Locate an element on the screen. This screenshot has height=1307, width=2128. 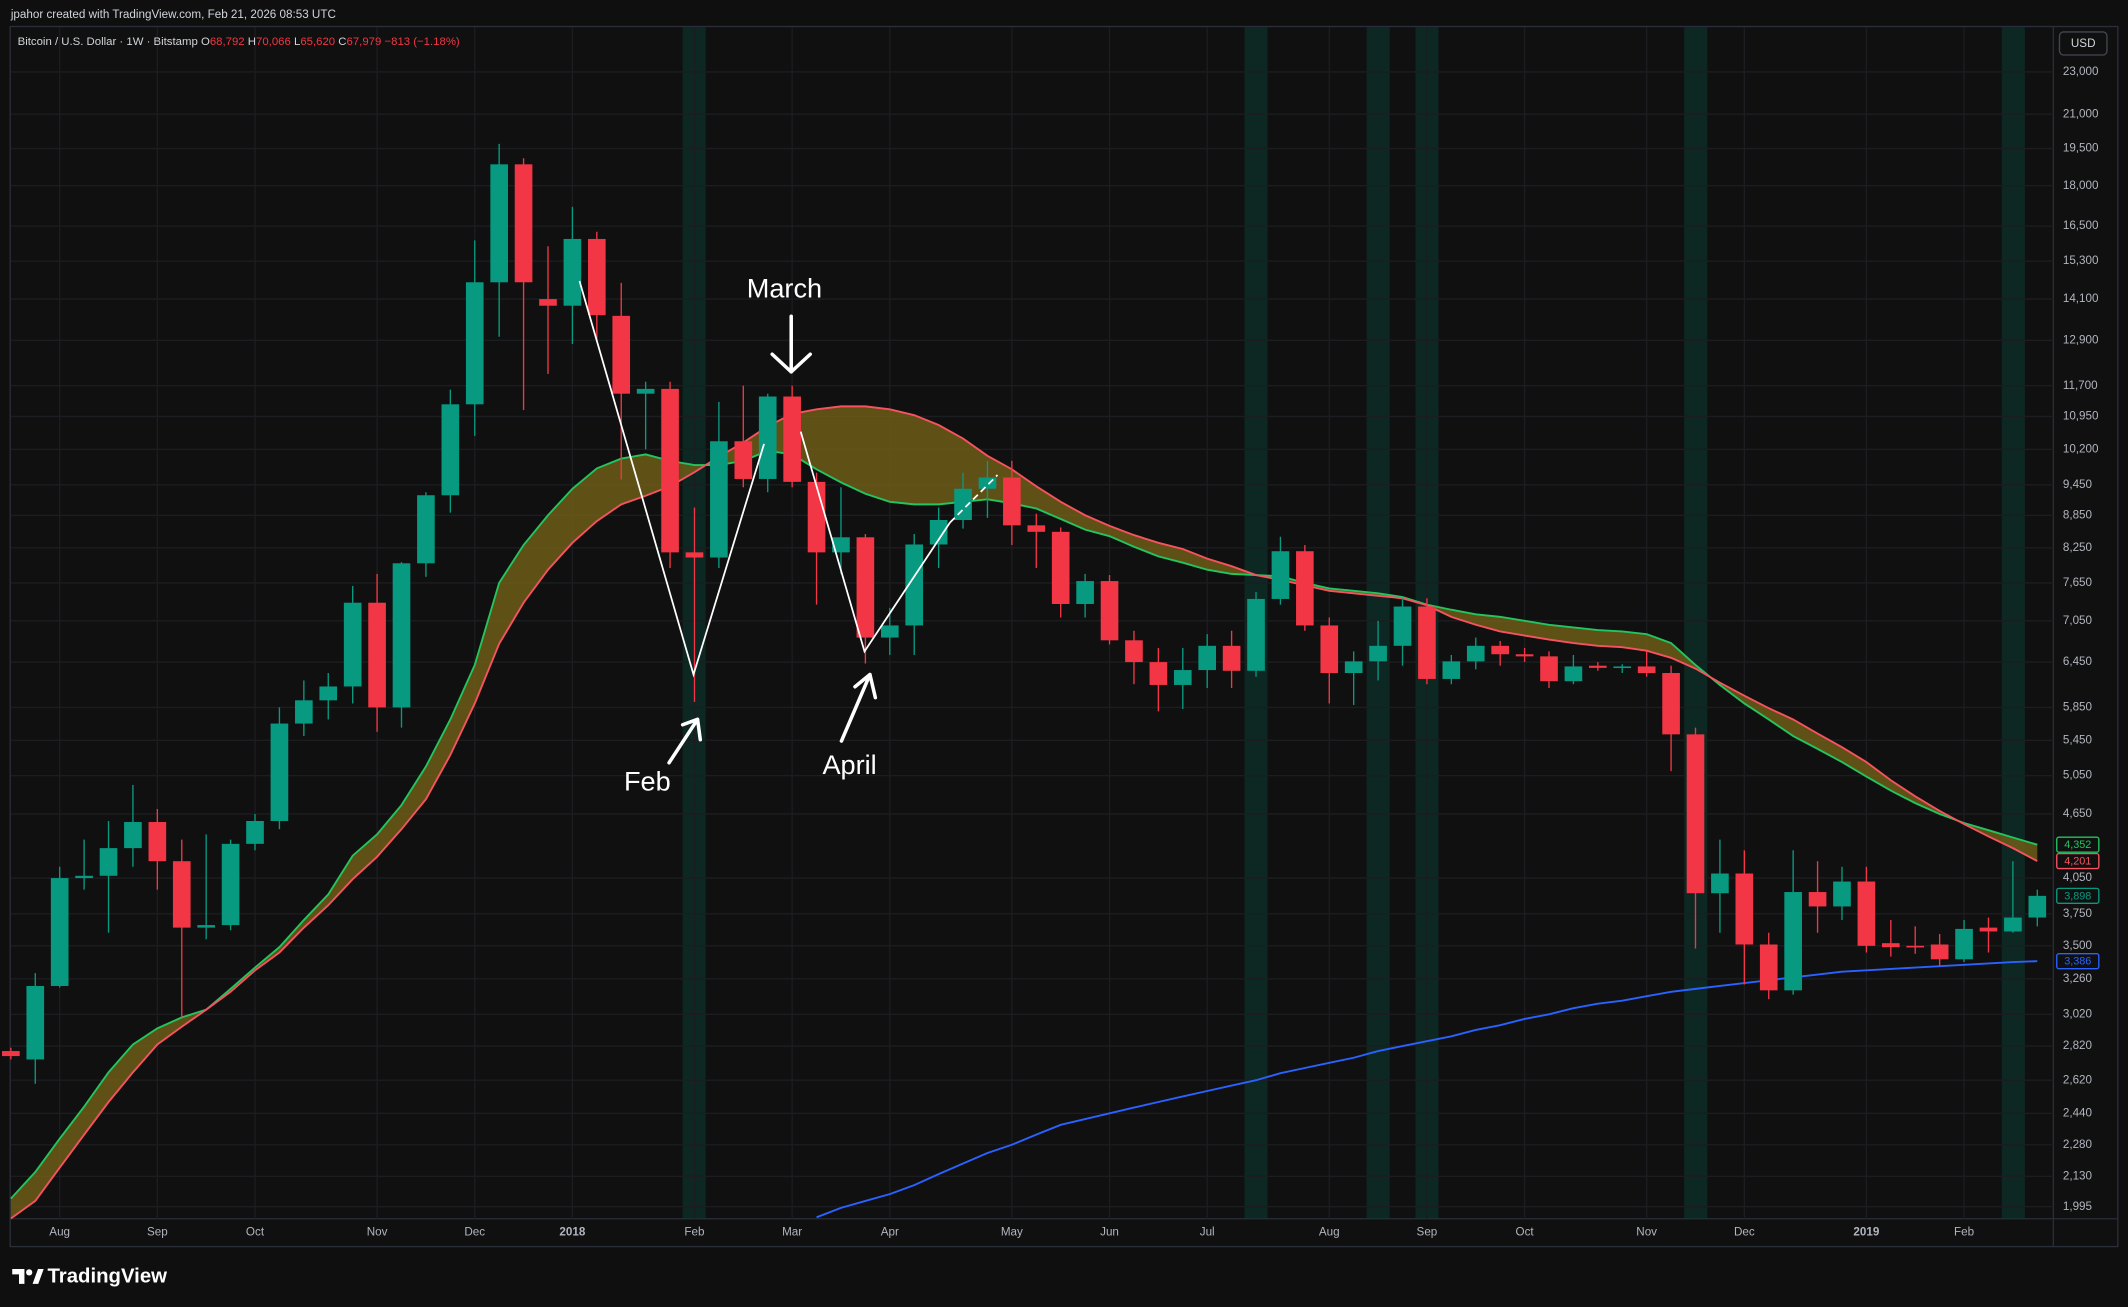
currency-button is located at coordinates (2083, 43).